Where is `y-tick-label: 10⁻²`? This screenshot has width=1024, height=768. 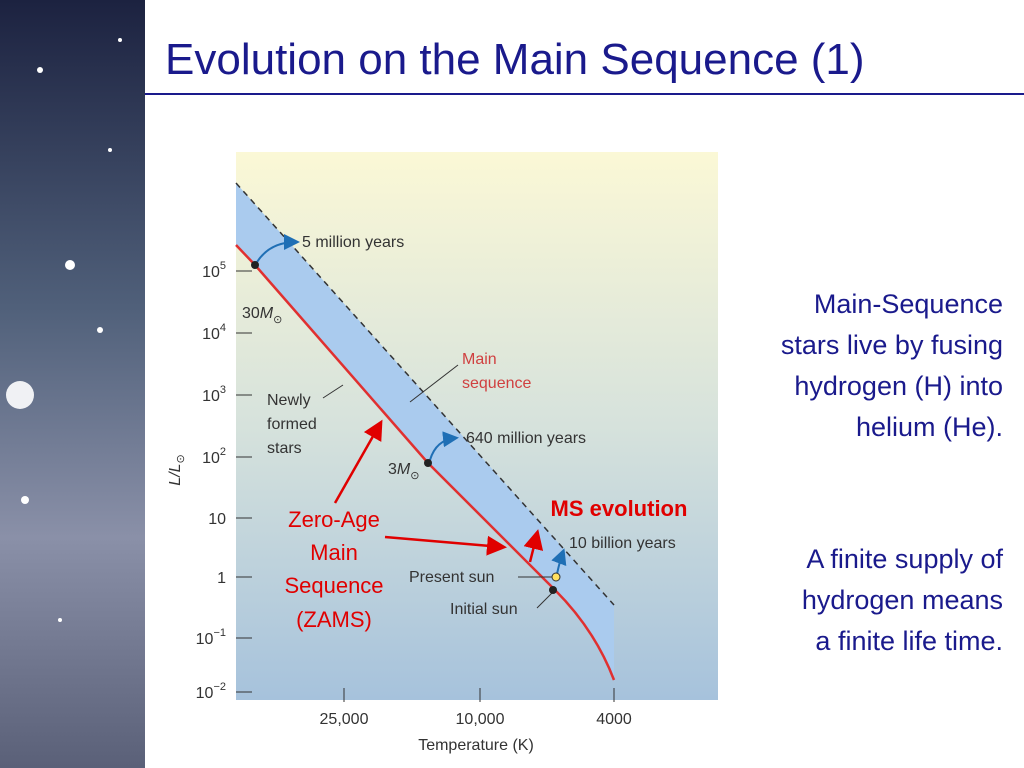 y-tick-label: 10⁻² is located at coordinates (211, 691).